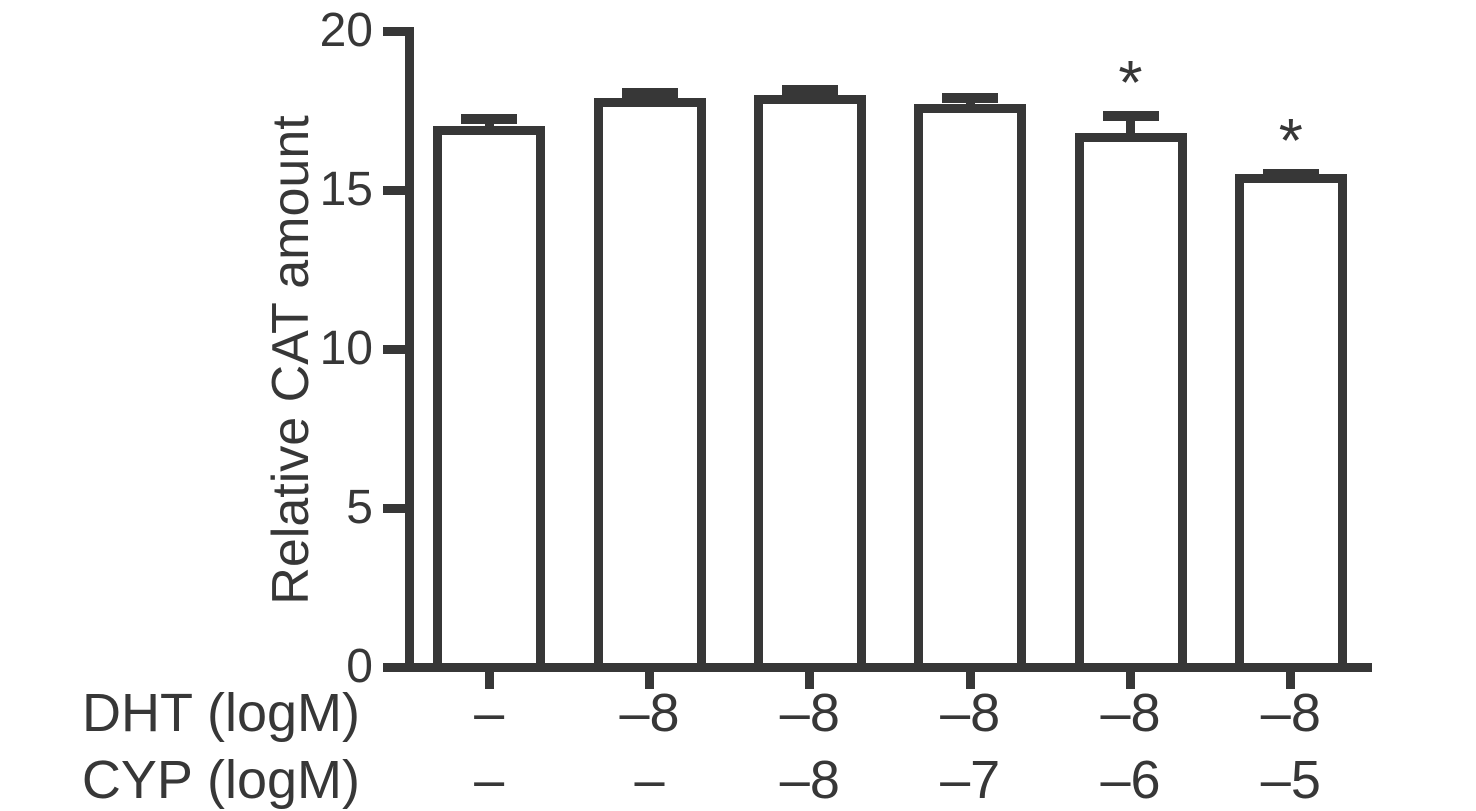  What do you see at coordinates (738, 780) in the screenshot?
I see `x-annotation-row-cyp: CYP (logM) – – –8 –7 –6 –5` at bounding box center [738, 780].